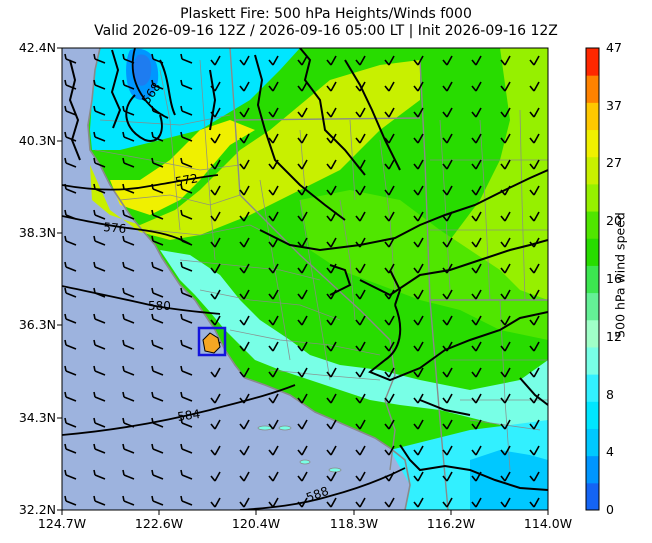 The height and width of the screenshot is (543, 652). What do you see at coordinates (159, 523) in the screenshot?
I see `lon-tick-label: 122.6W` at bounding box center [159, 523].